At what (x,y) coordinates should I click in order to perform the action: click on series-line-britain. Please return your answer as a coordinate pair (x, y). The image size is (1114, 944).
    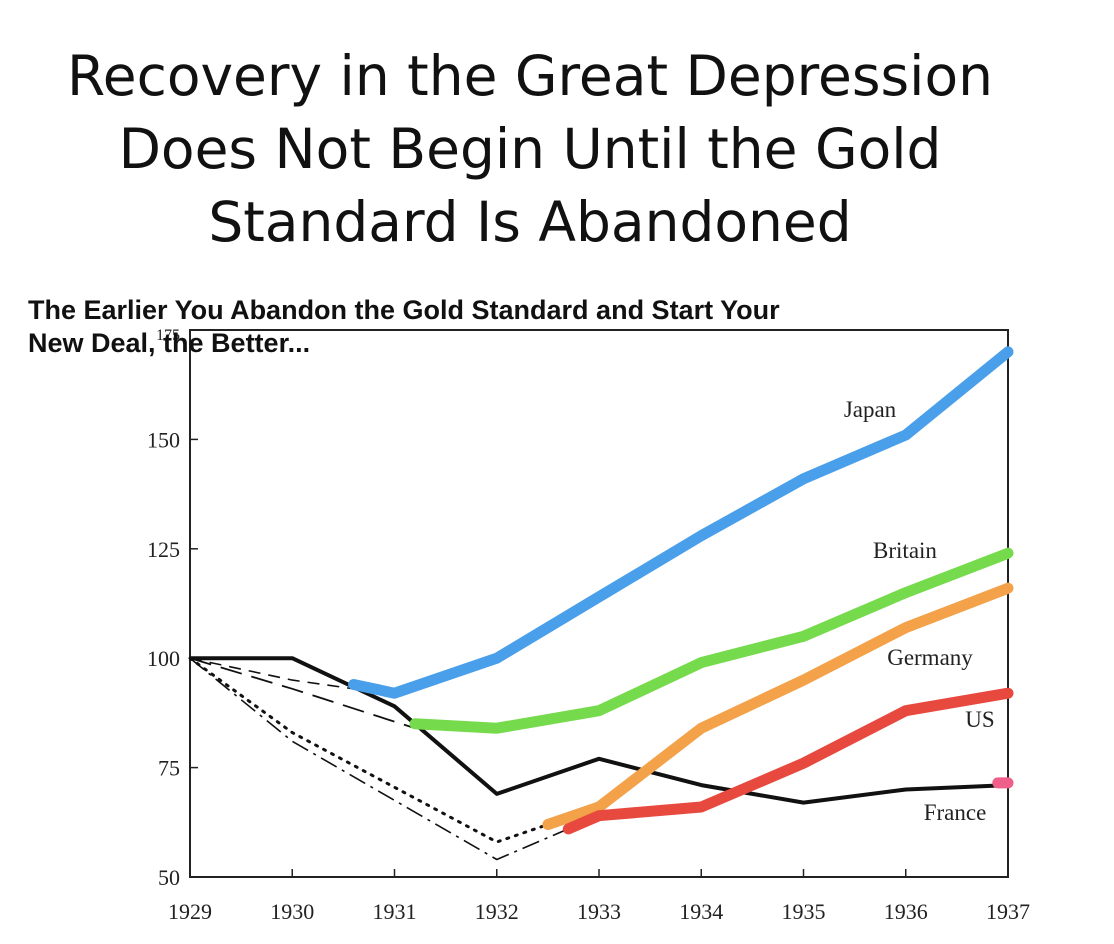
    Looking at the image, I should click on (711, 640).